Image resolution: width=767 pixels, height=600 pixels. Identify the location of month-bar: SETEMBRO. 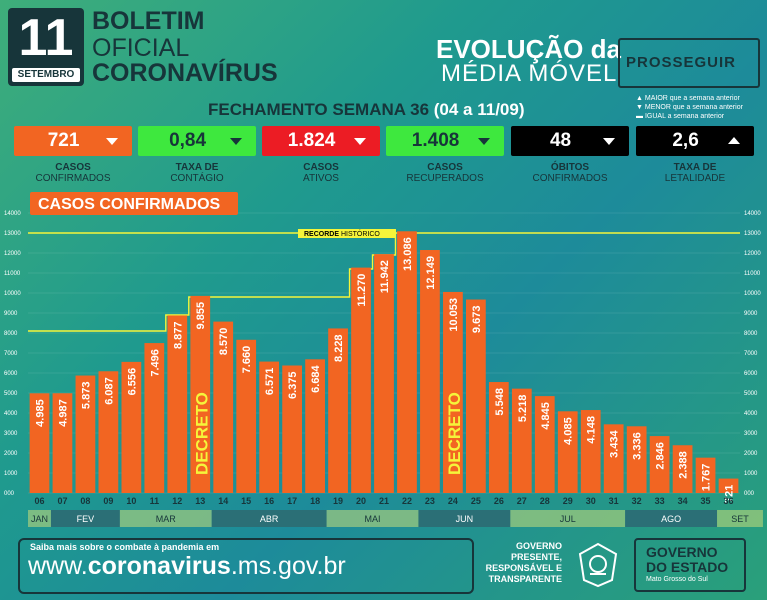
(46, 75).